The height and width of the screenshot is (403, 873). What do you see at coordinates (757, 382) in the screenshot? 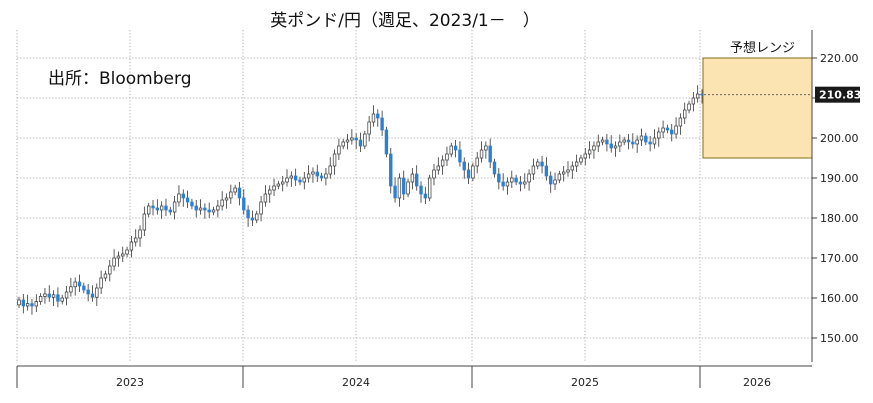
I see `x-tick-label: 2026` at bounding box center [757, 382].